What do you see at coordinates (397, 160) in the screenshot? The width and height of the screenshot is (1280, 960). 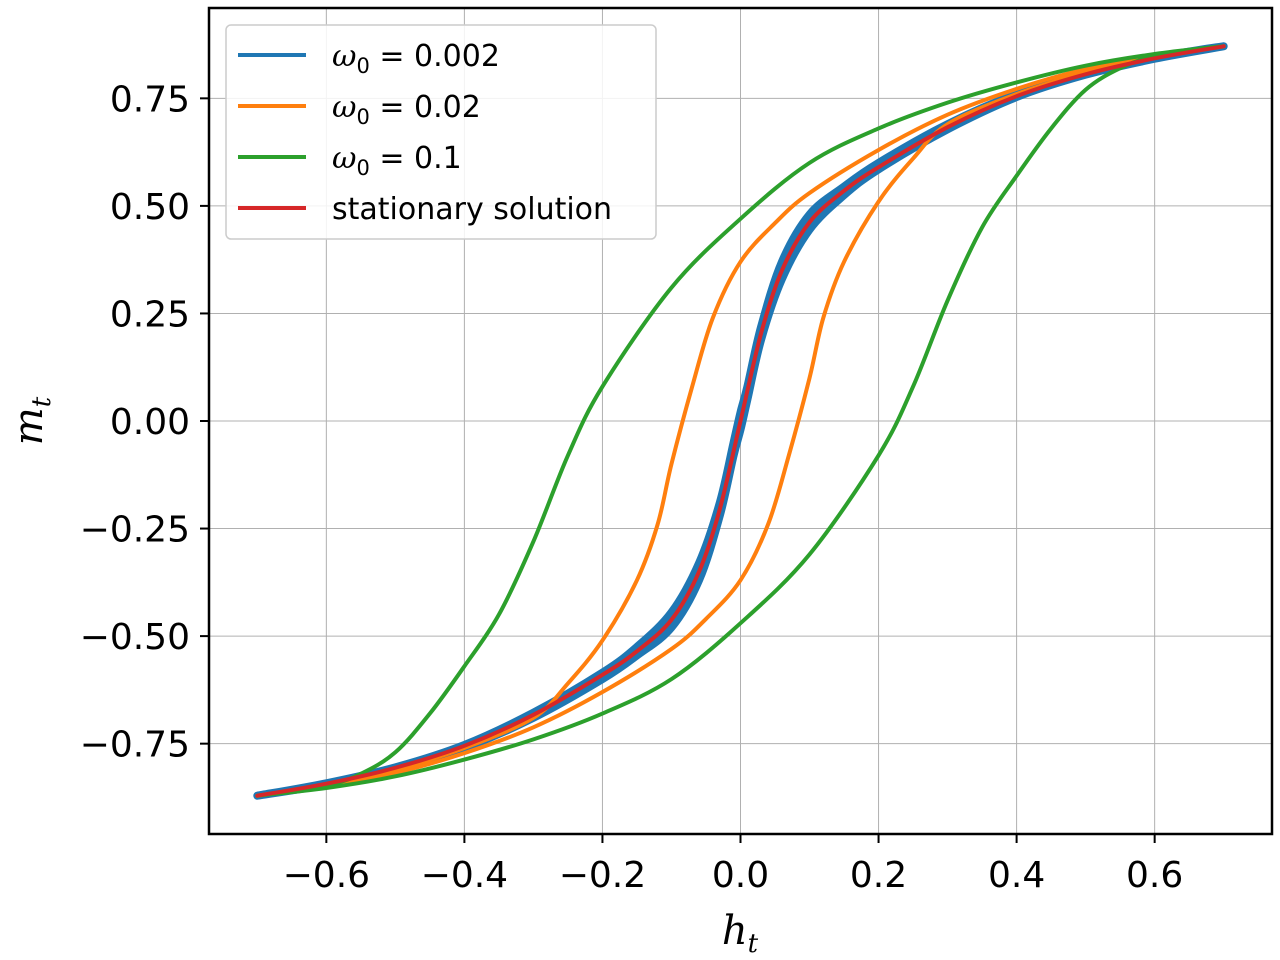 I see `legend-label-3: ω0 = 0.1` at bounding box center [397, 160].